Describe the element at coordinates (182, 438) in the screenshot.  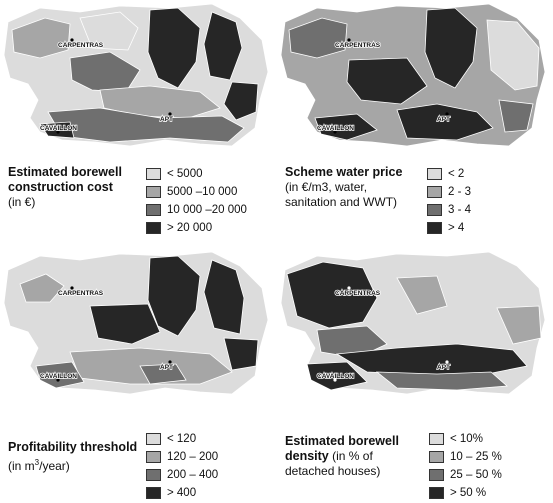
I see `legend-item: < 120` at that location.